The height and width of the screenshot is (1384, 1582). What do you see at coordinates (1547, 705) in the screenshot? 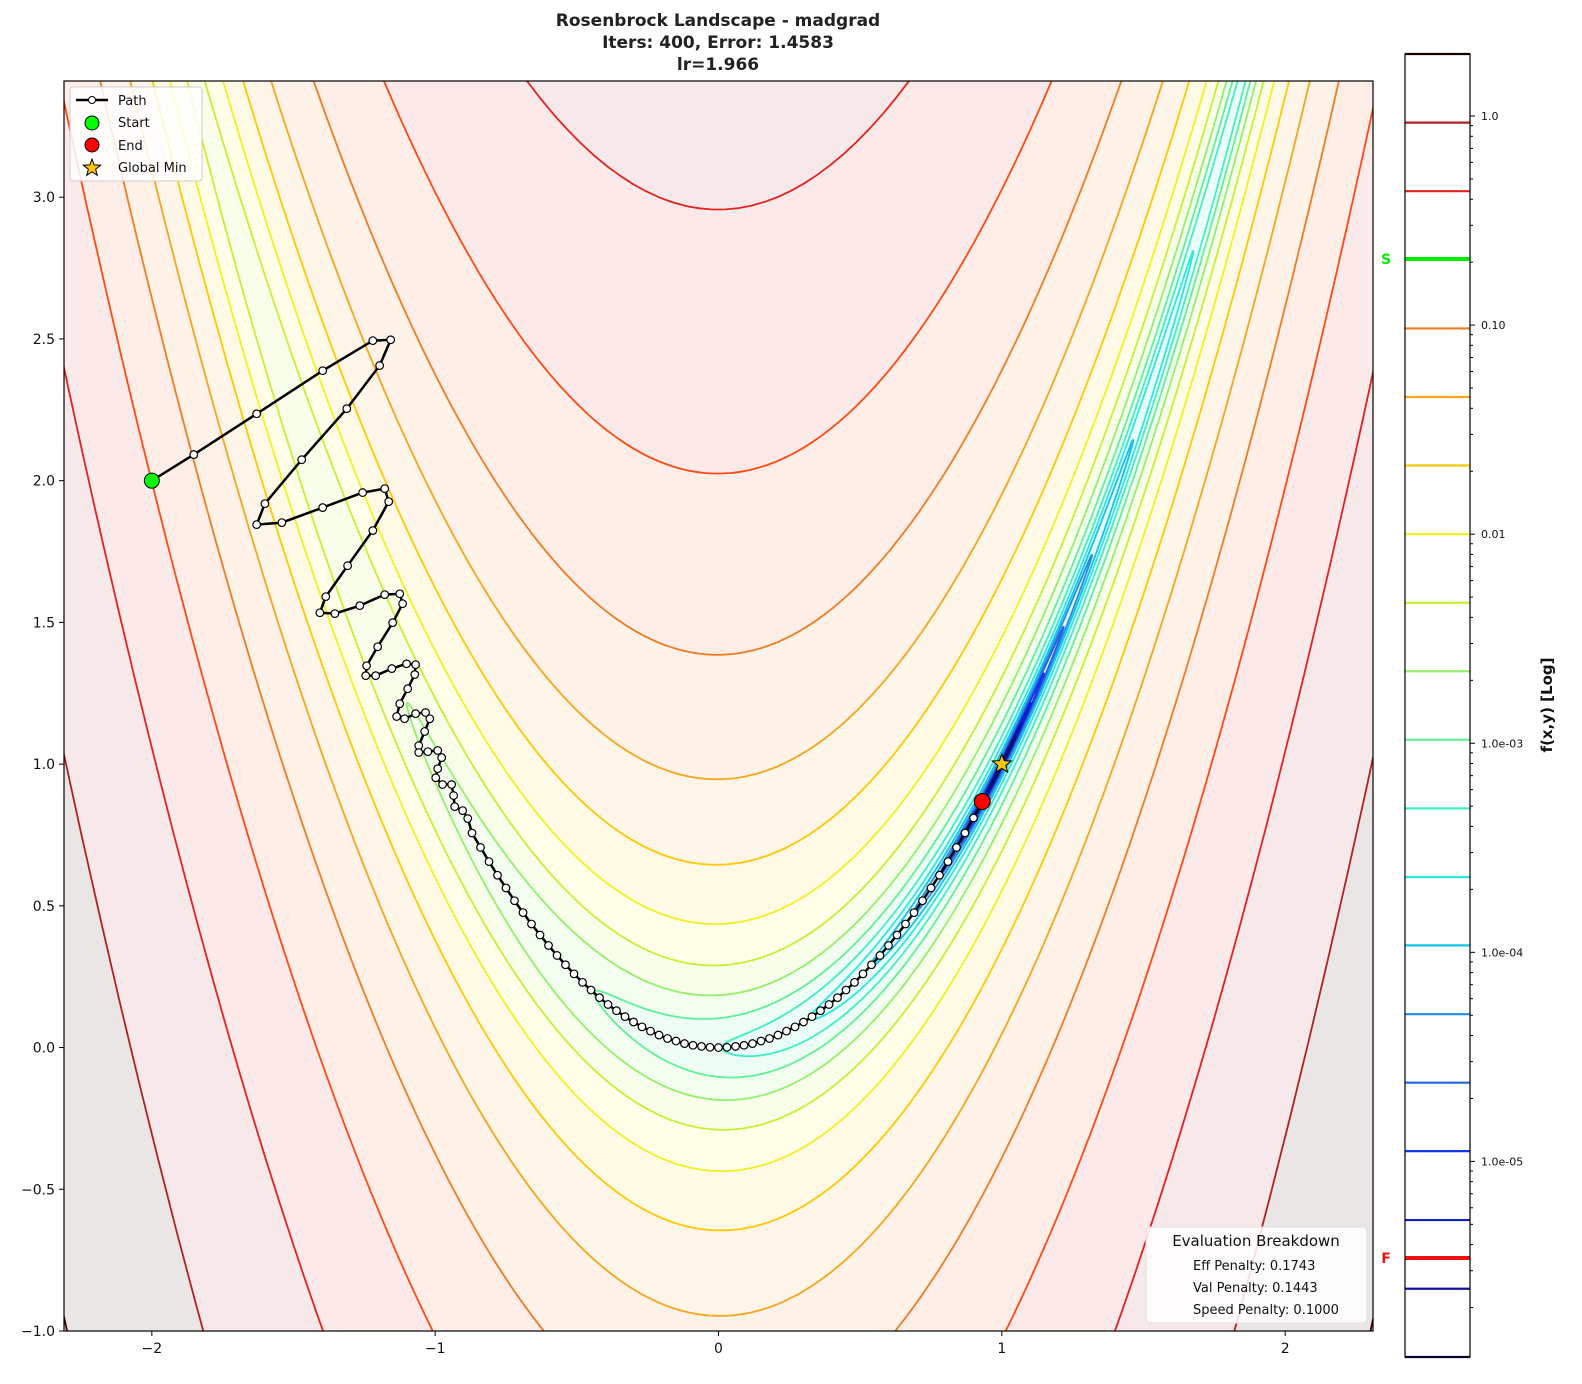
I see `colorbar-label: f(x,y) [Log]` at bounding box center [1547, 705].